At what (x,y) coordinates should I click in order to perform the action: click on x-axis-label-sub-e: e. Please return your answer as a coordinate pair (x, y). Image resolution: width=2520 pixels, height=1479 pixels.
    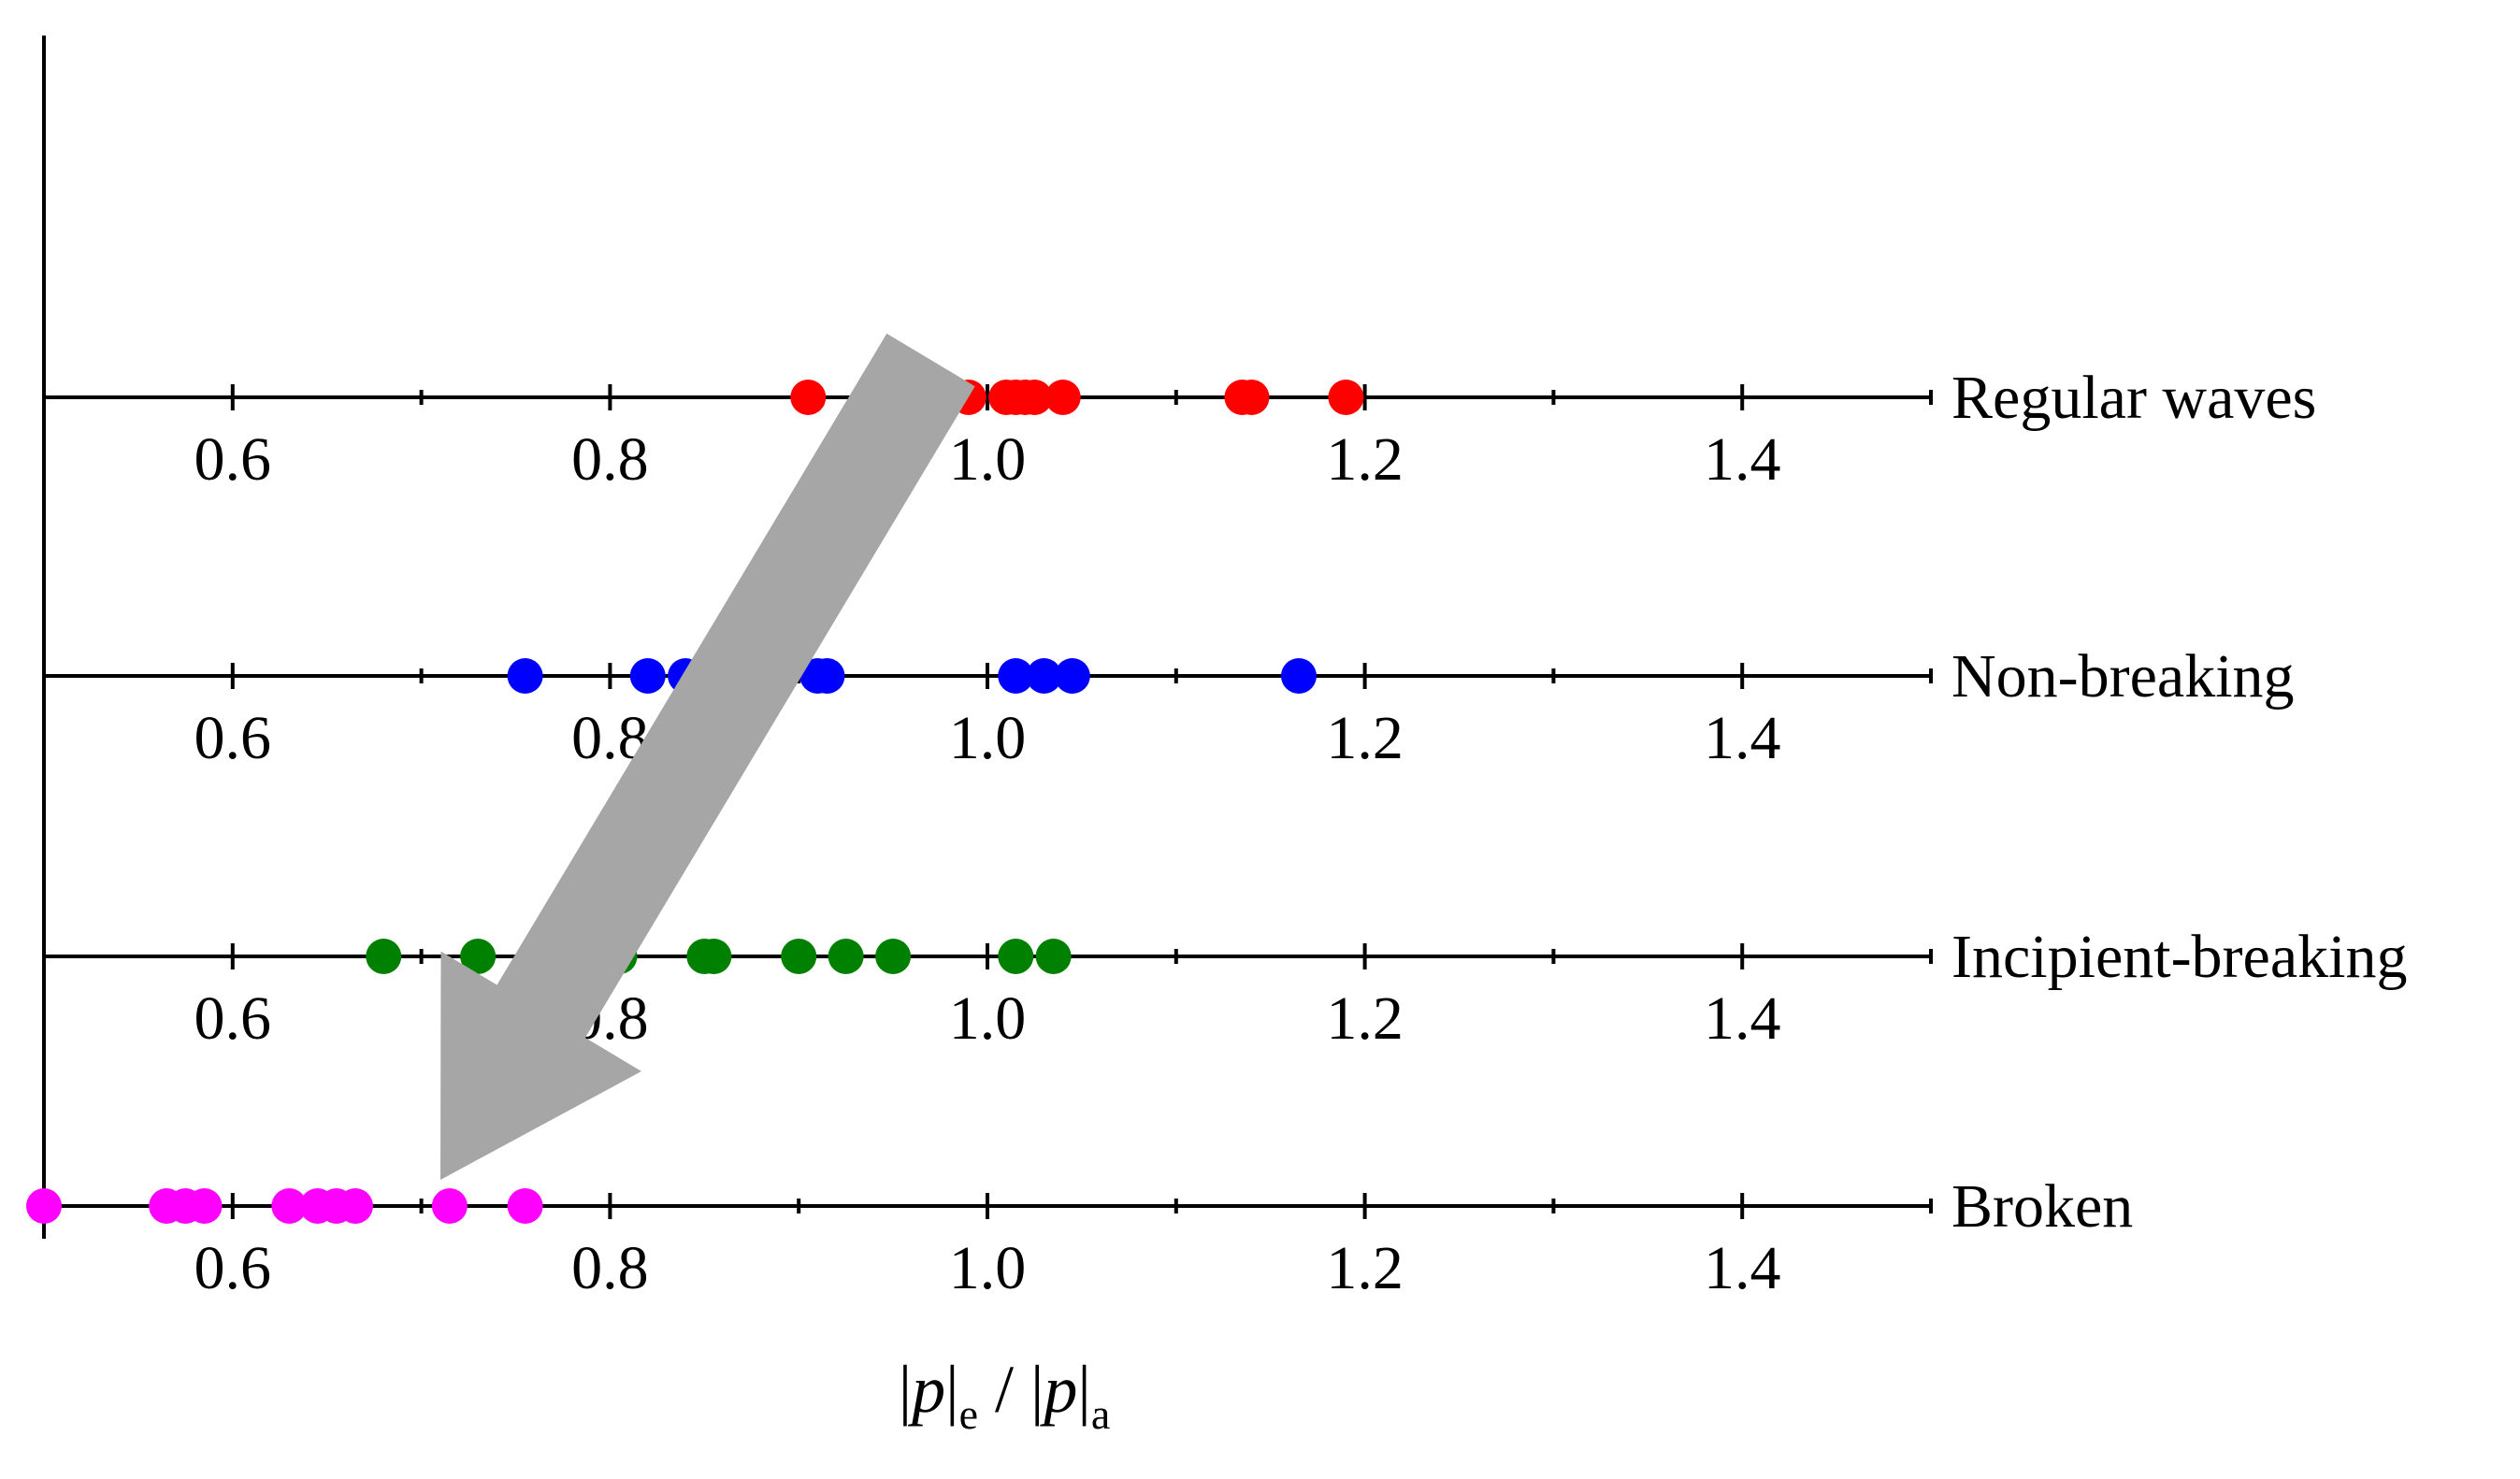
    Looking at the image, I should click on (968, 1414).